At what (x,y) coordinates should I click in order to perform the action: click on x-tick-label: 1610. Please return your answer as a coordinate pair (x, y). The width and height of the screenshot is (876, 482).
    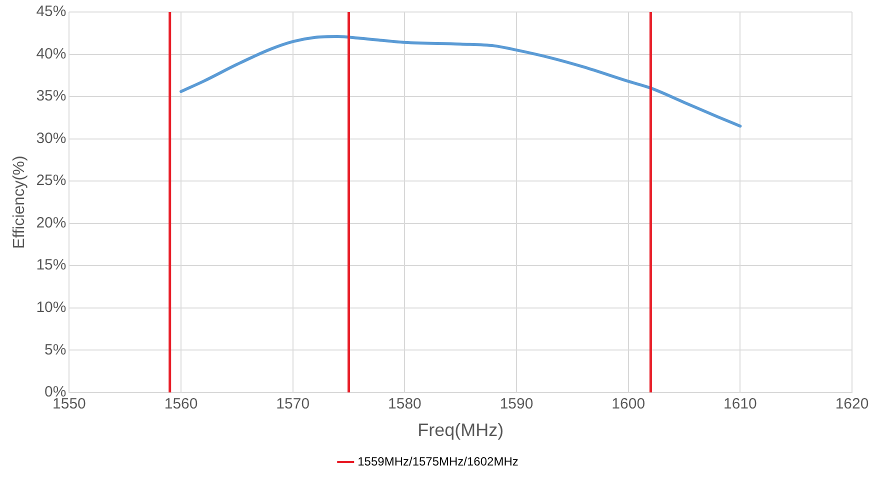
    Looking at the image, I should click on (740, 404).